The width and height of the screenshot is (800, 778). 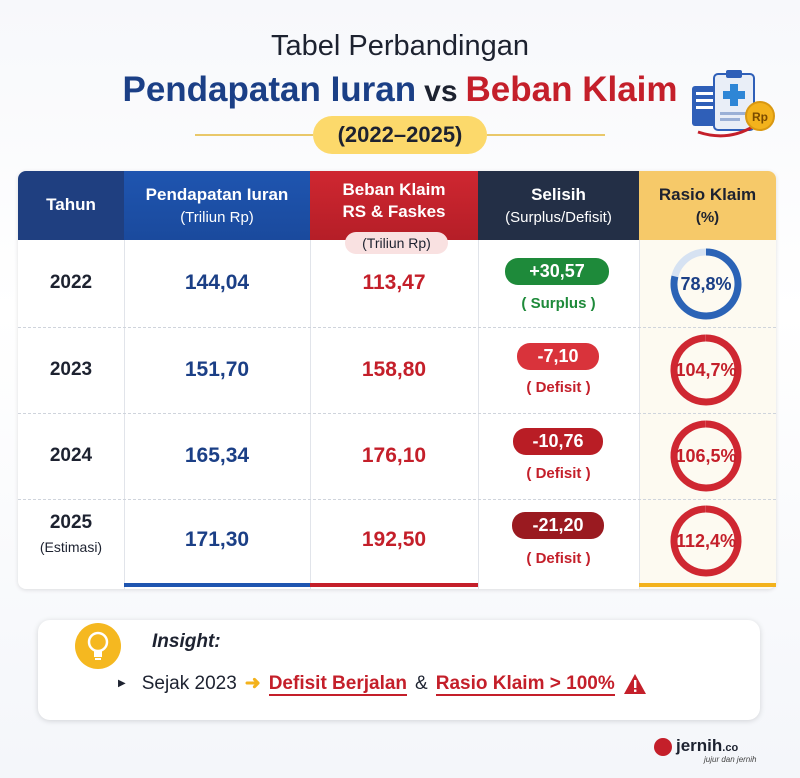 I want to click on header-year-label: Tahun, so click(x=71, y=204).